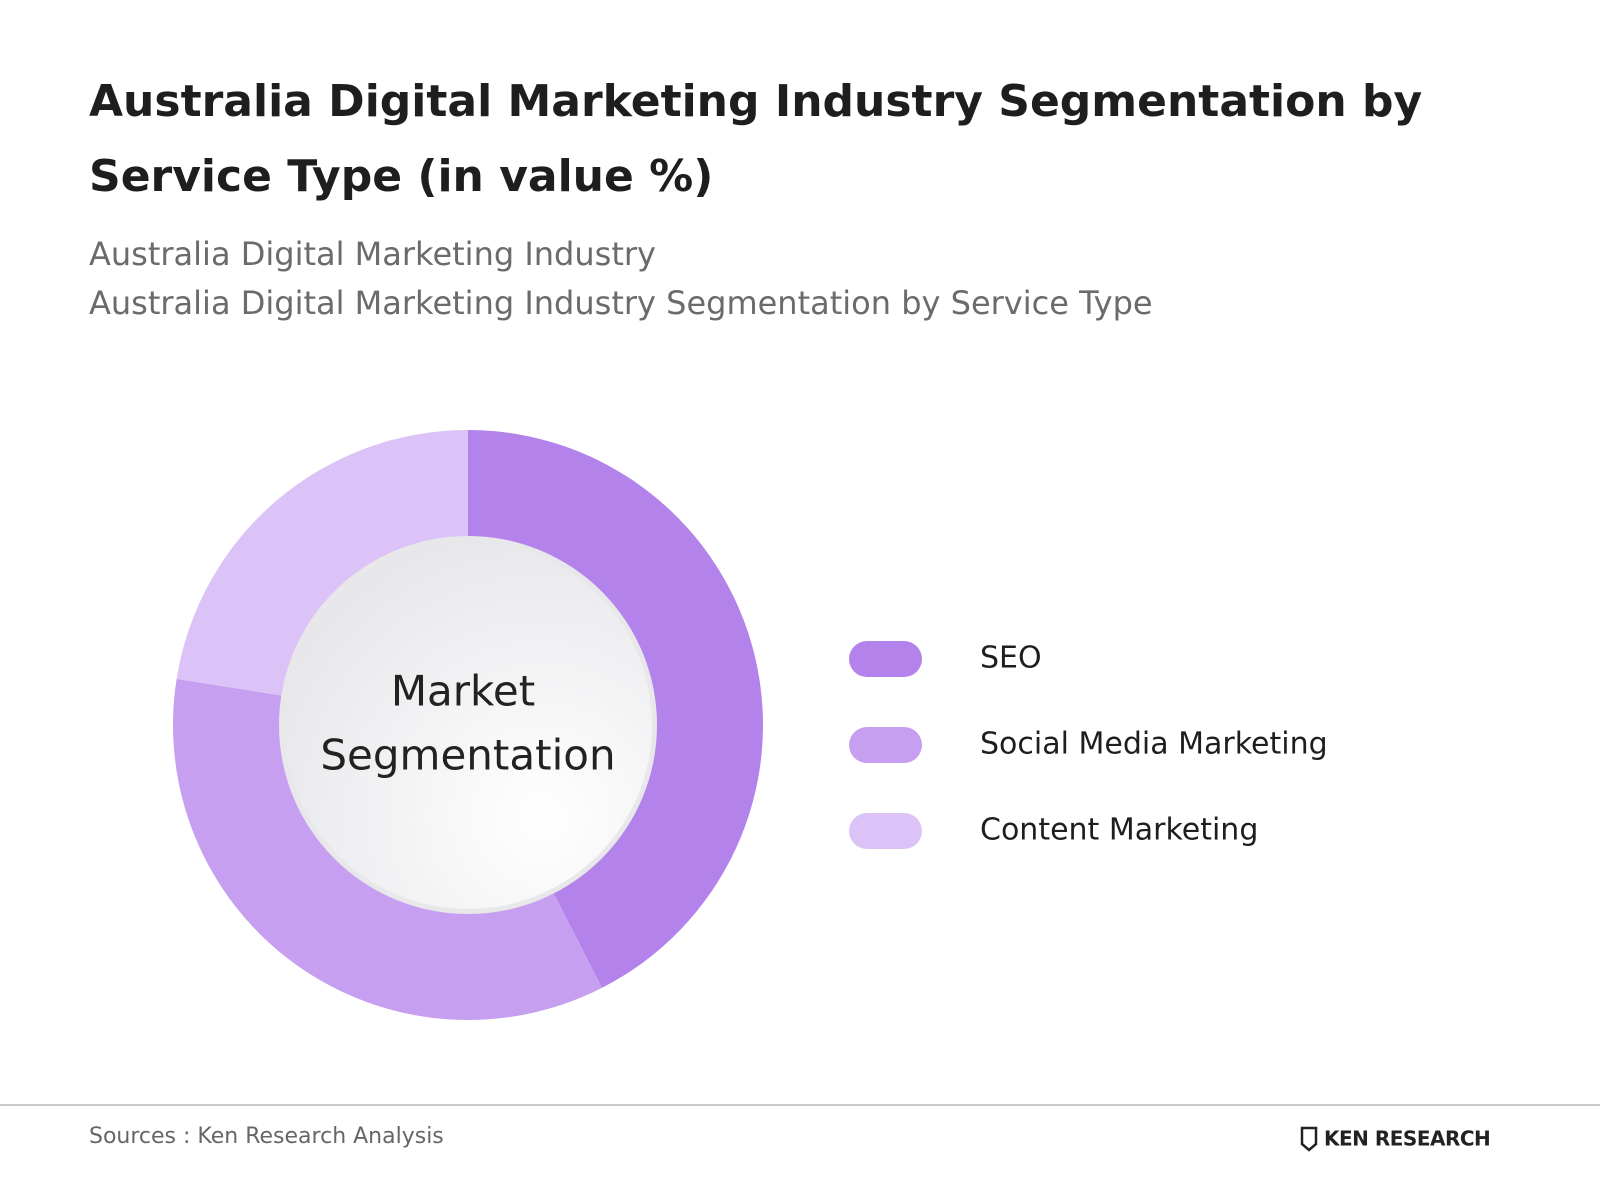 The height and width of the screenshot is (1200, 1600). Describe the element at coordinates (1119, 830) in the screenshot. I see `legend-label: Content Marketing` at that location.